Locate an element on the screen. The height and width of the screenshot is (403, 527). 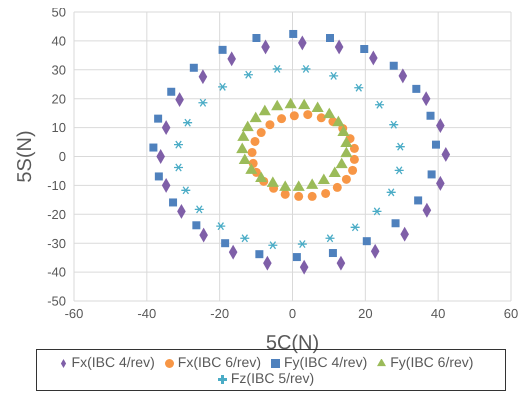
y-tick-label: 20 is located at coordinates (59, 98).